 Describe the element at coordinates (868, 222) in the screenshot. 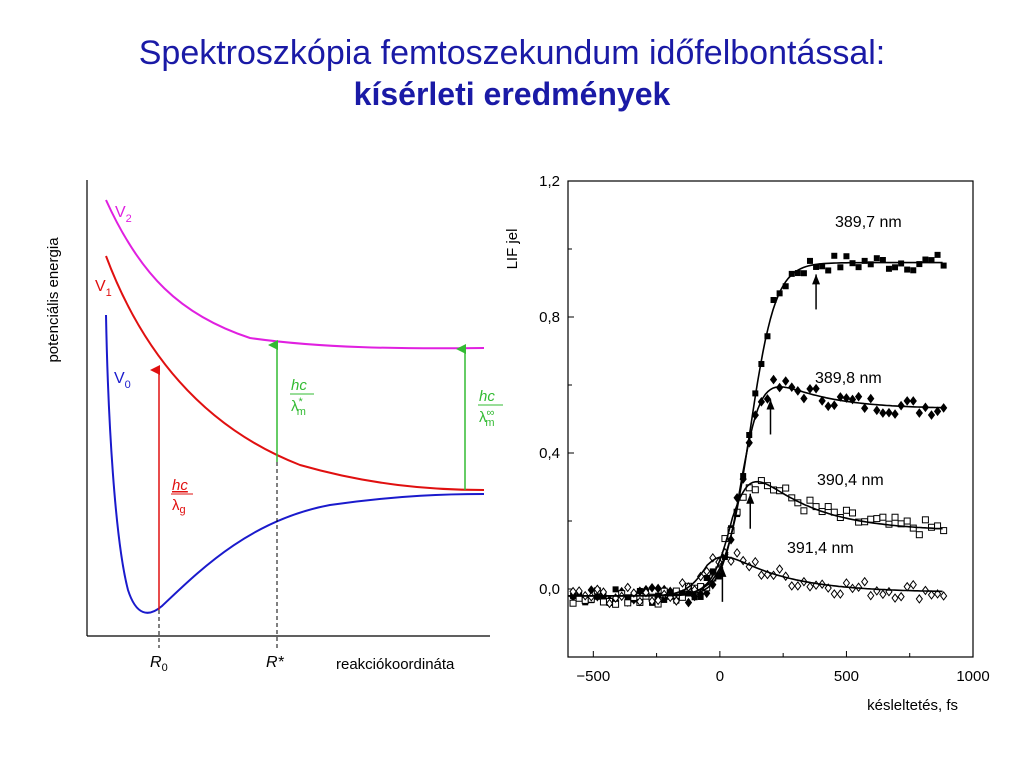

I see `series-label: 389,7 nm` at that location.